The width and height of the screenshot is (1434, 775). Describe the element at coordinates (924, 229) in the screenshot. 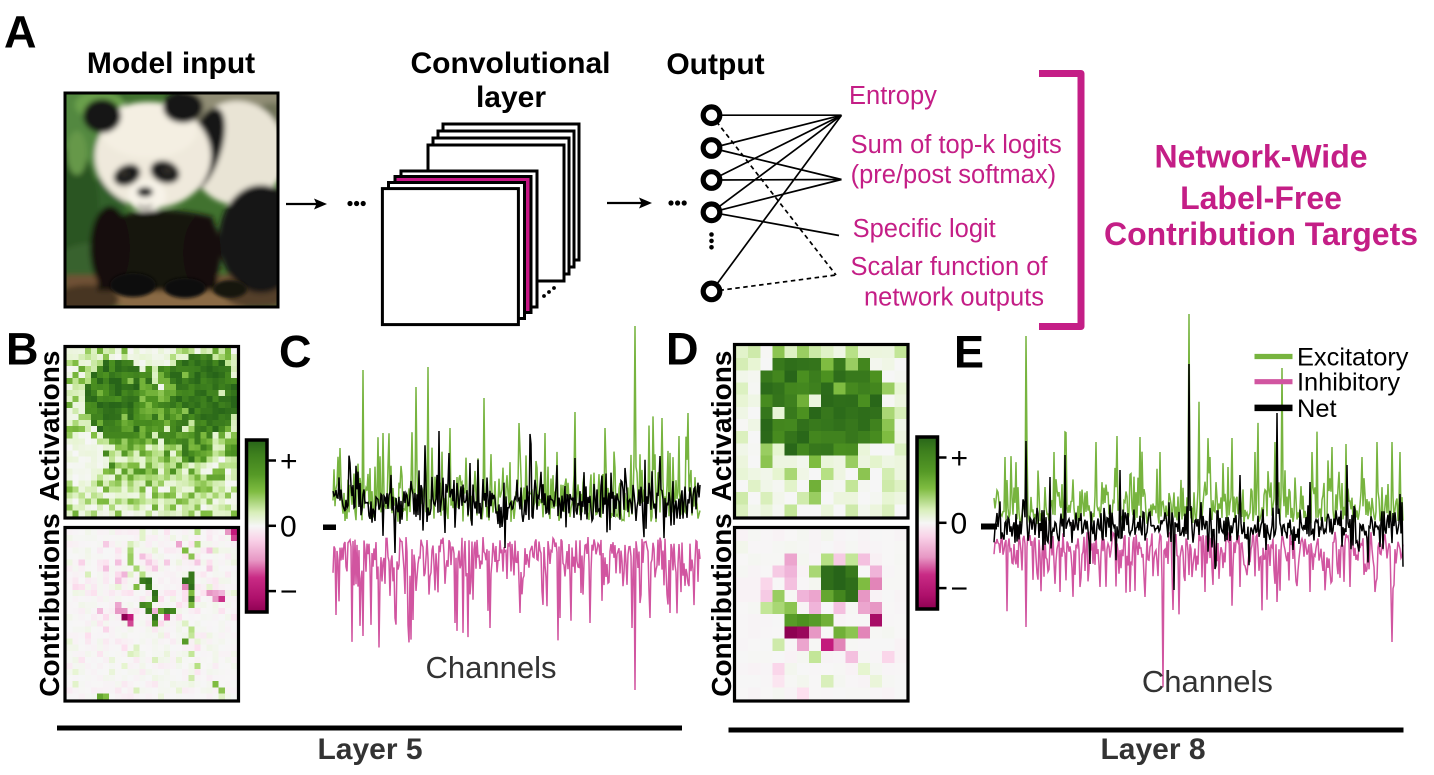

I see `svg-text: Specific logit` at that location.